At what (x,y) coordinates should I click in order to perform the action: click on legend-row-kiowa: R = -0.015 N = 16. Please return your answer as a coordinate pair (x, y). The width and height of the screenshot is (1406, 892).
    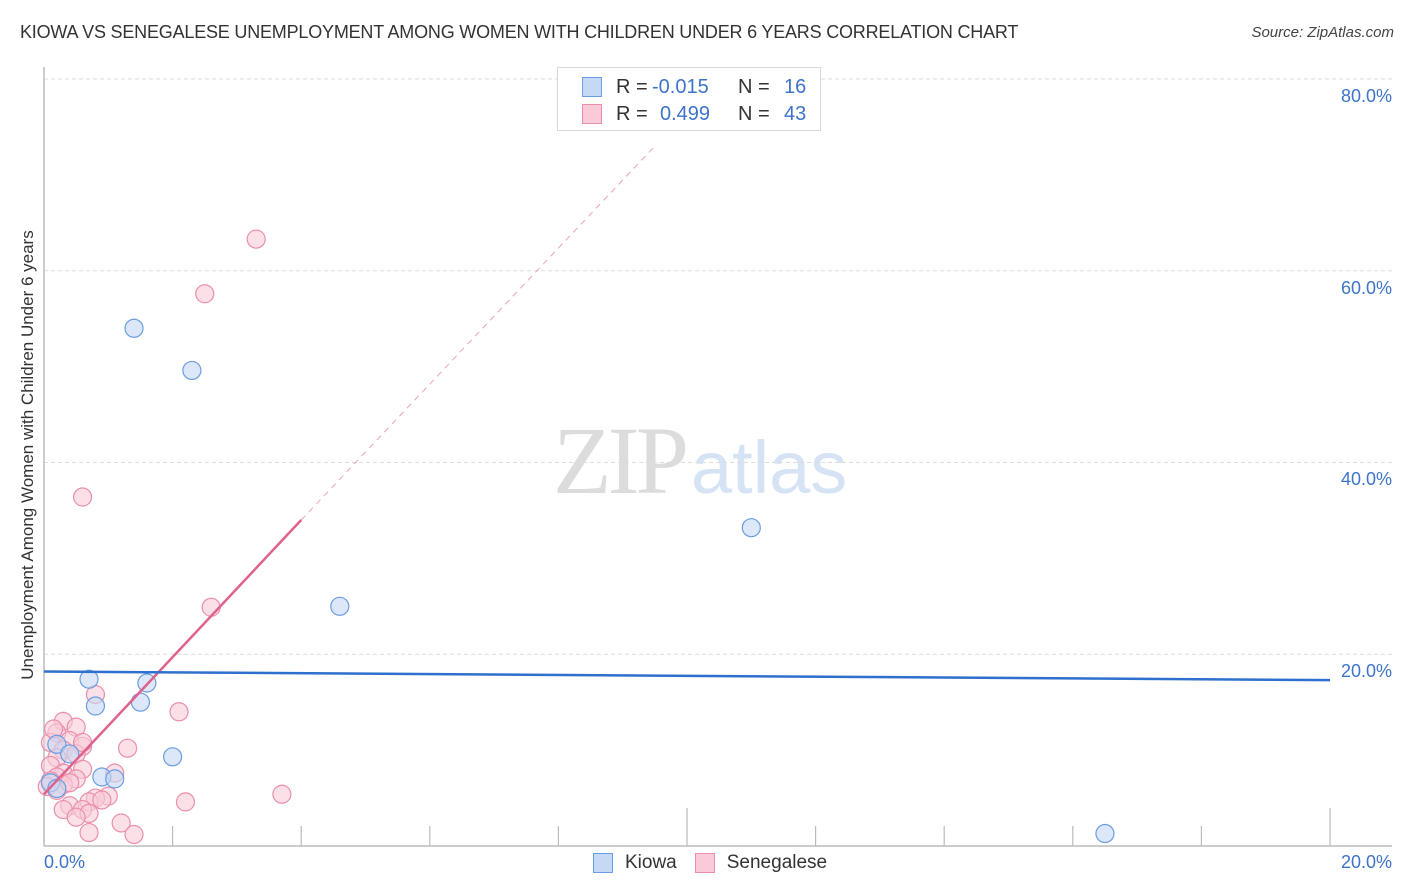
    Looking at the image, I should click on (694, 87).